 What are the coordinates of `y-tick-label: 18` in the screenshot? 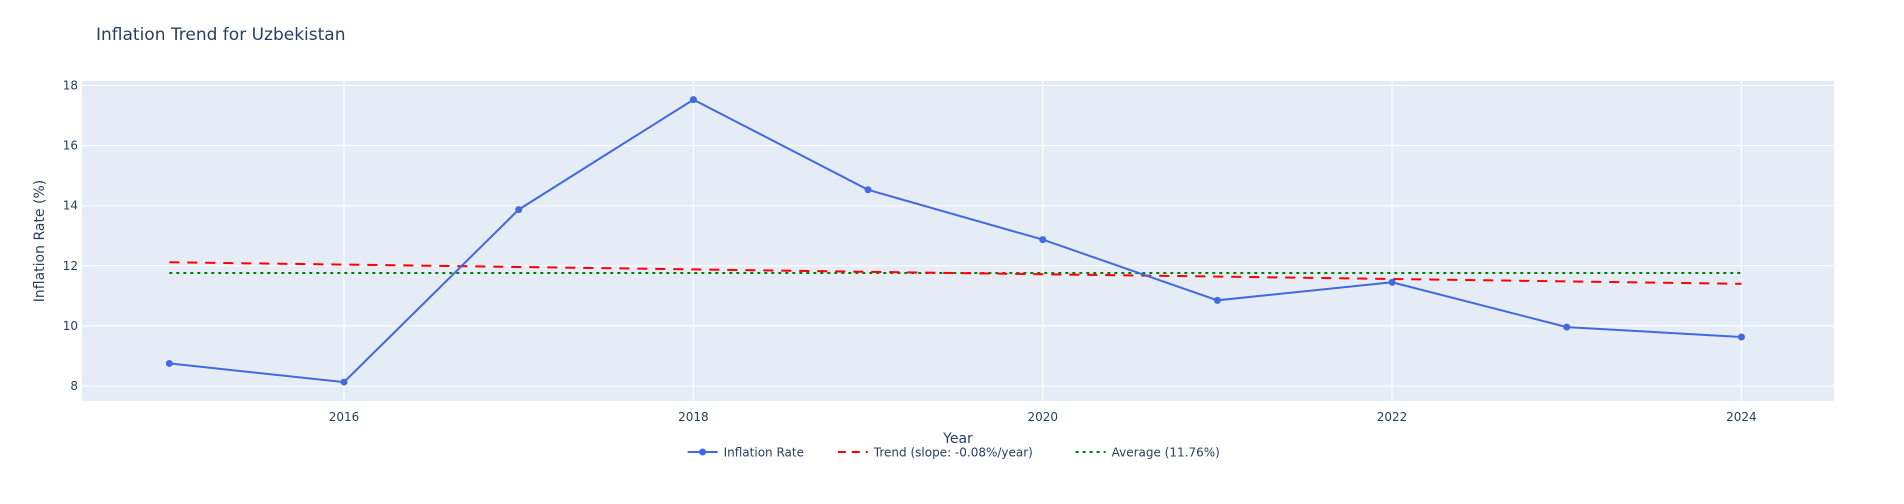 It's located at (70, 86).